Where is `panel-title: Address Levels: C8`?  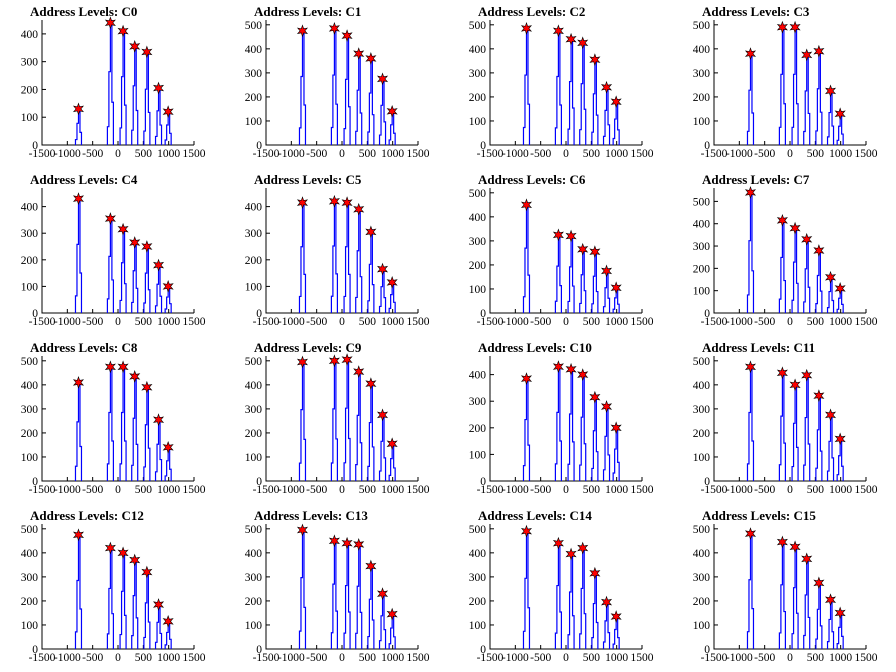 panel-title: Address Levels: C8 is located at coordinates (84, 347).